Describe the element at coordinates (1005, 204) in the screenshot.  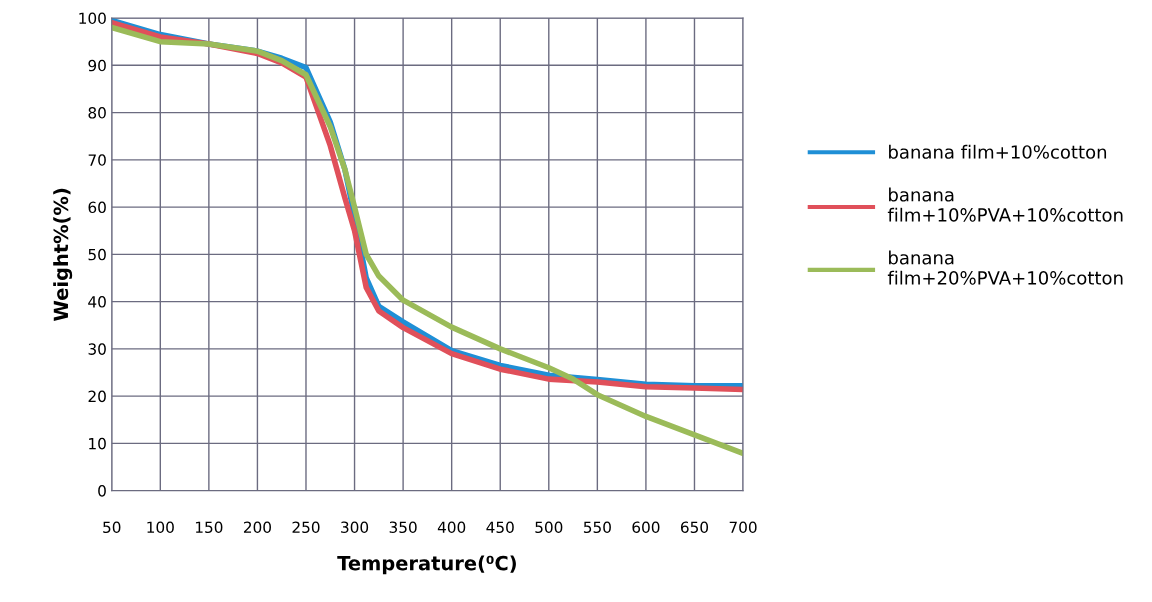
I see `legend-label: banana film+10%PVA+10%cotton` at that location.